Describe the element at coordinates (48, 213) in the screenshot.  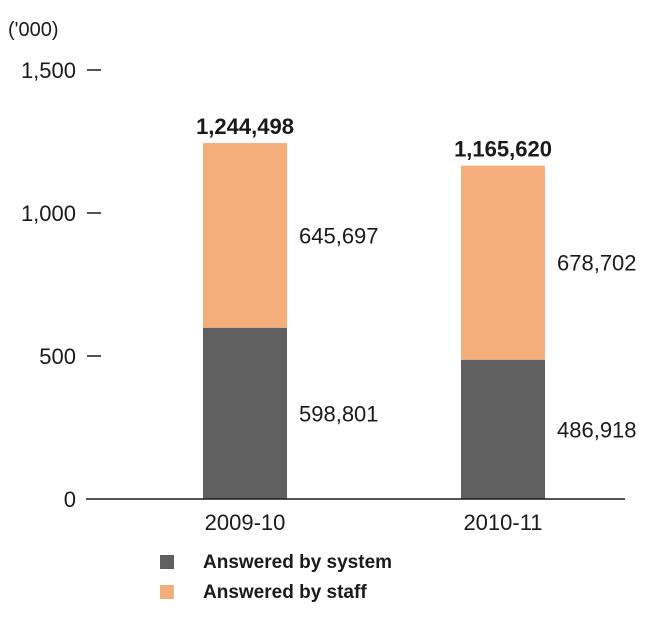
I see `y-tick-label: 1,000` at that location.